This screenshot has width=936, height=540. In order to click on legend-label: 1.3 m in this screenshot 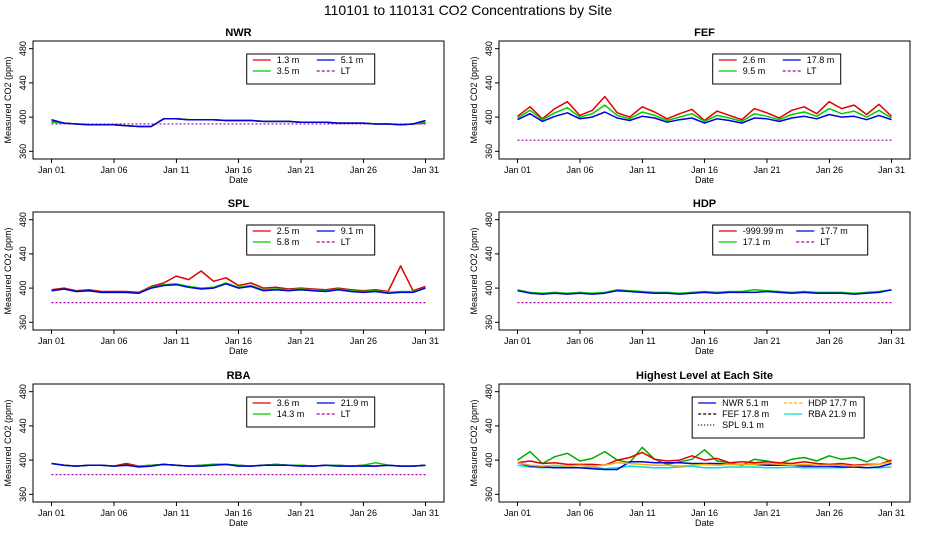, I will do `click(288, 60)`.